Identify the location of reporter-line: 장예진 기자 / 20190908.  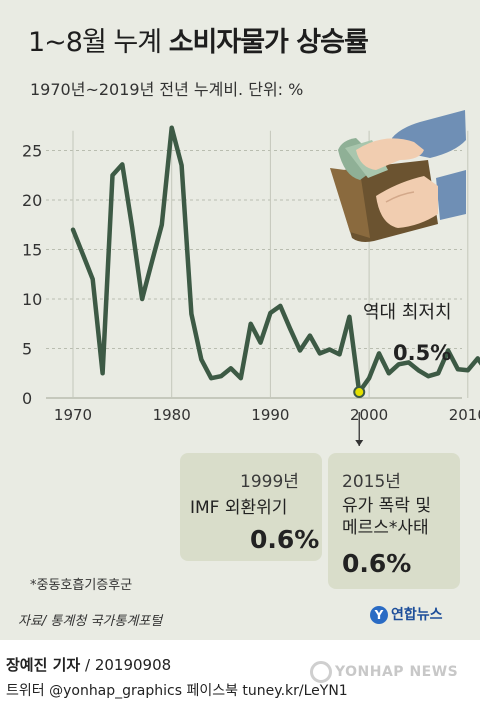
(88, 664).